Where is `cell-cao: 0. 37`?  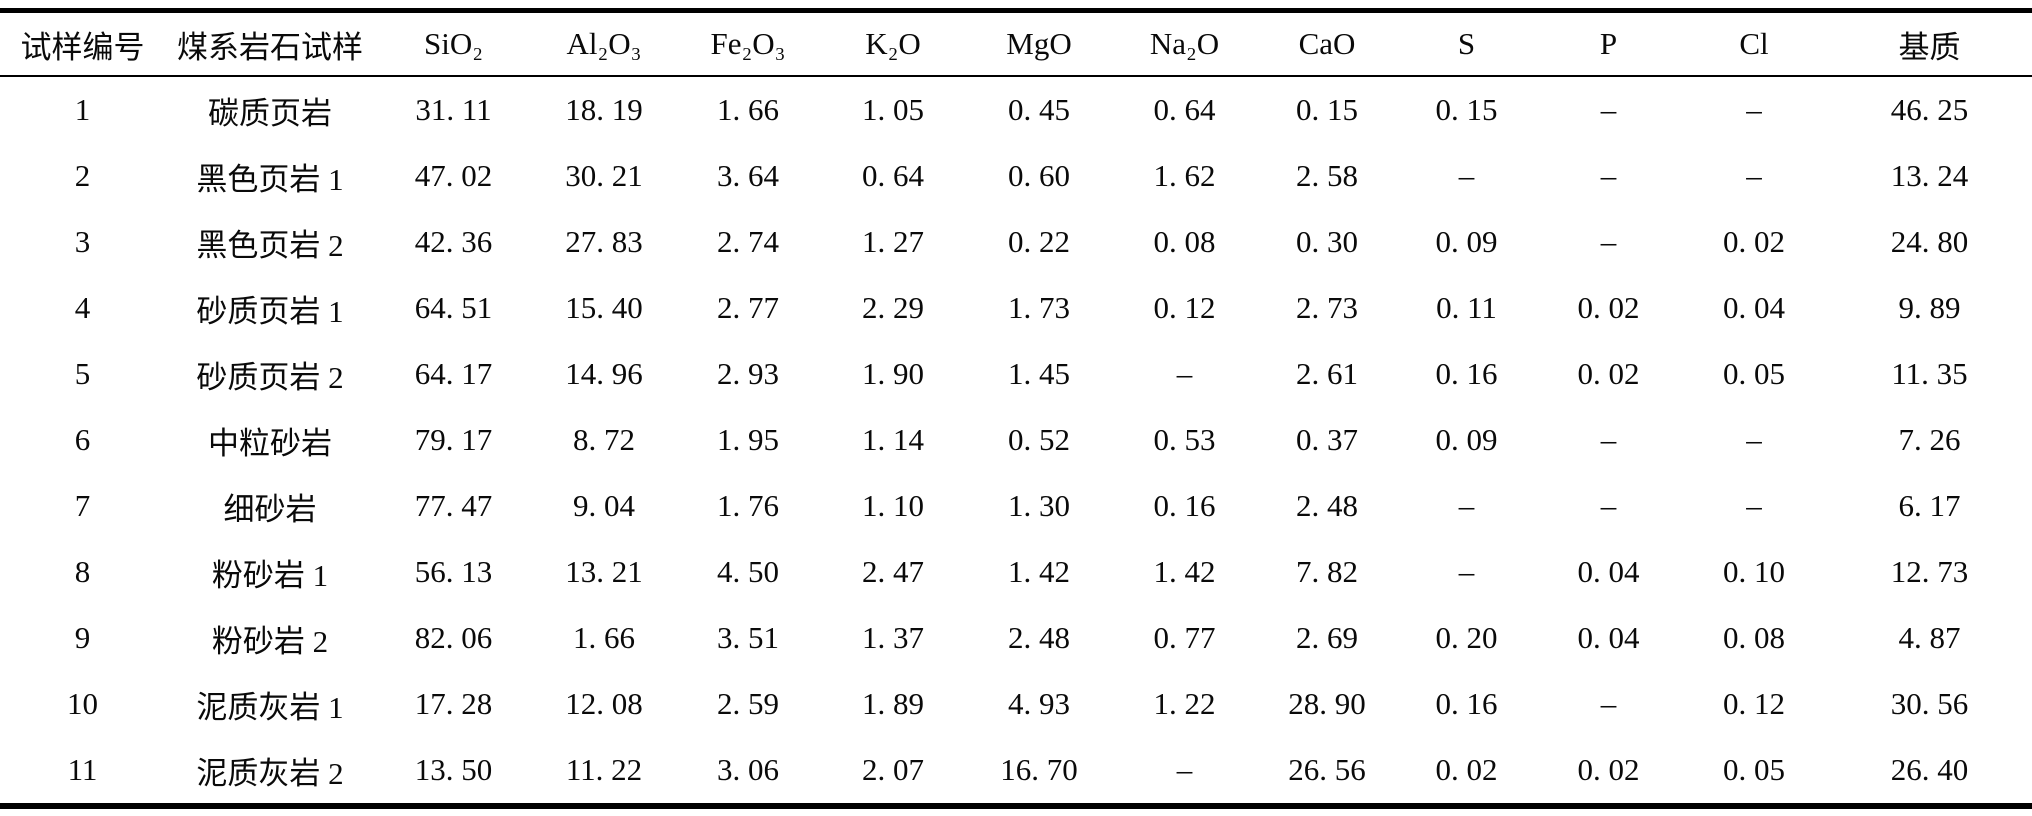 cell-cao: 0. 37 is located at coordinates (1327, 439).